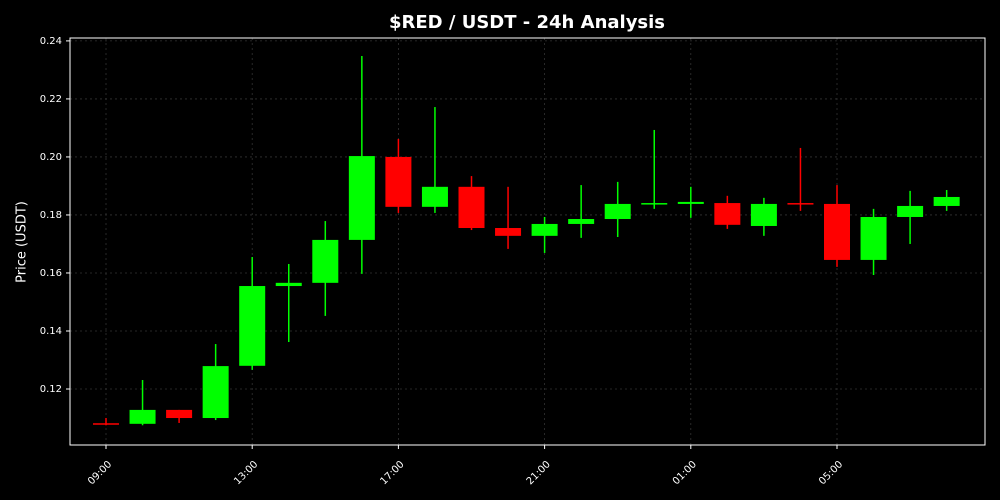 The image size is (1000, 500). I want to click on y-tick-label: 0.12, so click(51, 389).